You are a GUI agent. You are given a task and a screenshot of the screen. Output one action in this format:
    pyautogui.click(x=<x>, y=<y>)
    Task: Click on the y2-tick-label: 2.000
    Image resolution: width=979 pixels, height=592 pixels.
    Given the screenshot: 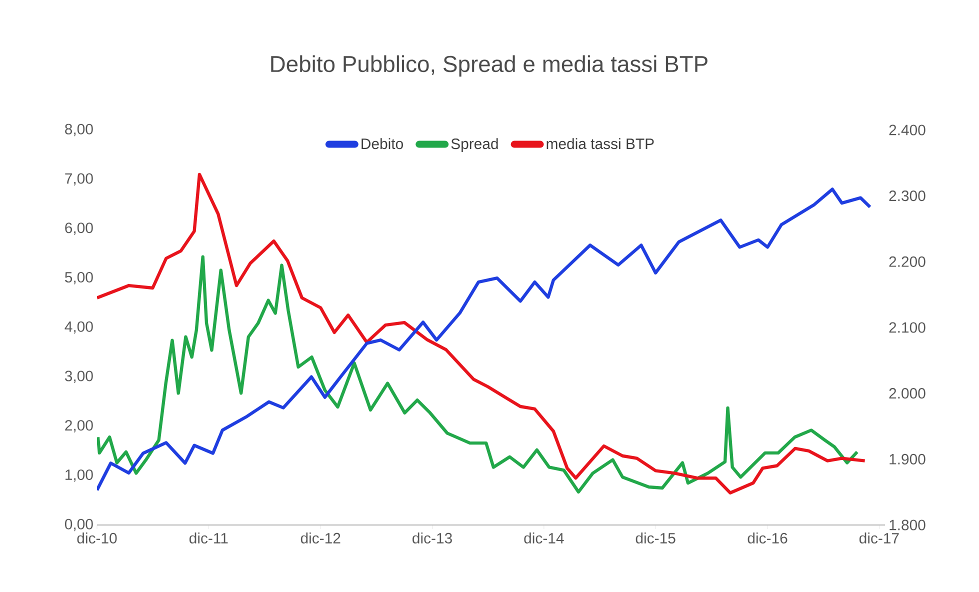 What is the action you would take?
    pyautogui.click(x=907, y=393)
    